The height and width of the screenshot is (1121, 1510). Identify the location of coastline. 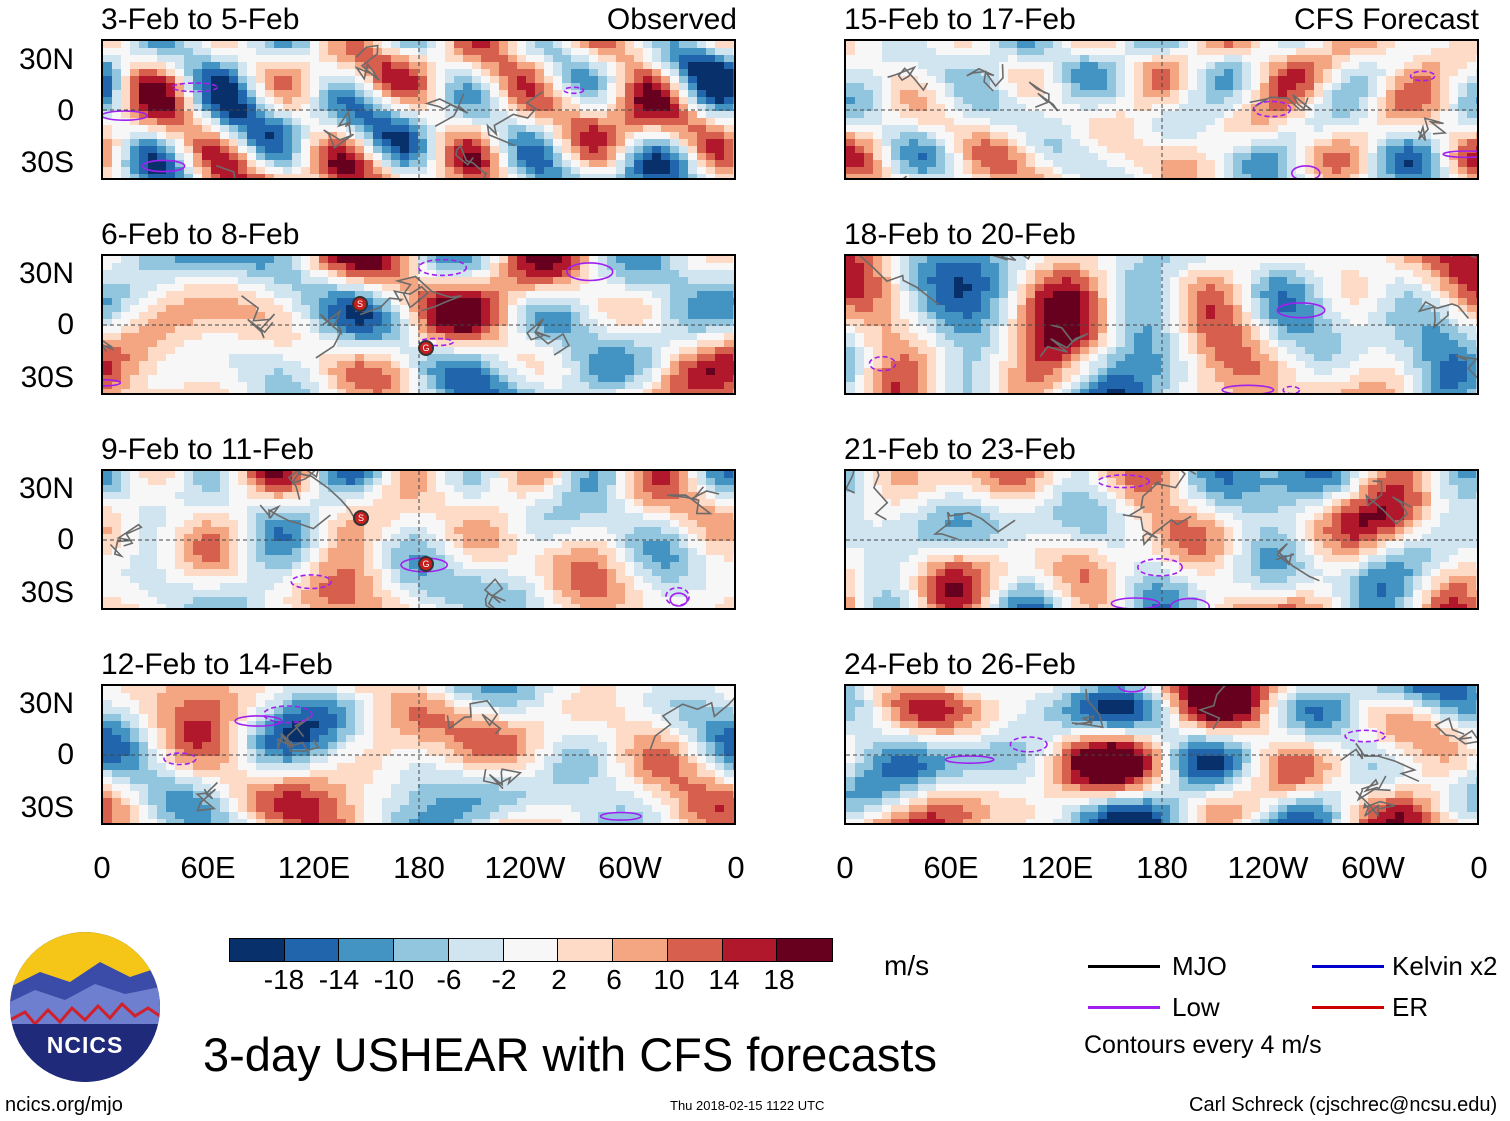
(446, 110).